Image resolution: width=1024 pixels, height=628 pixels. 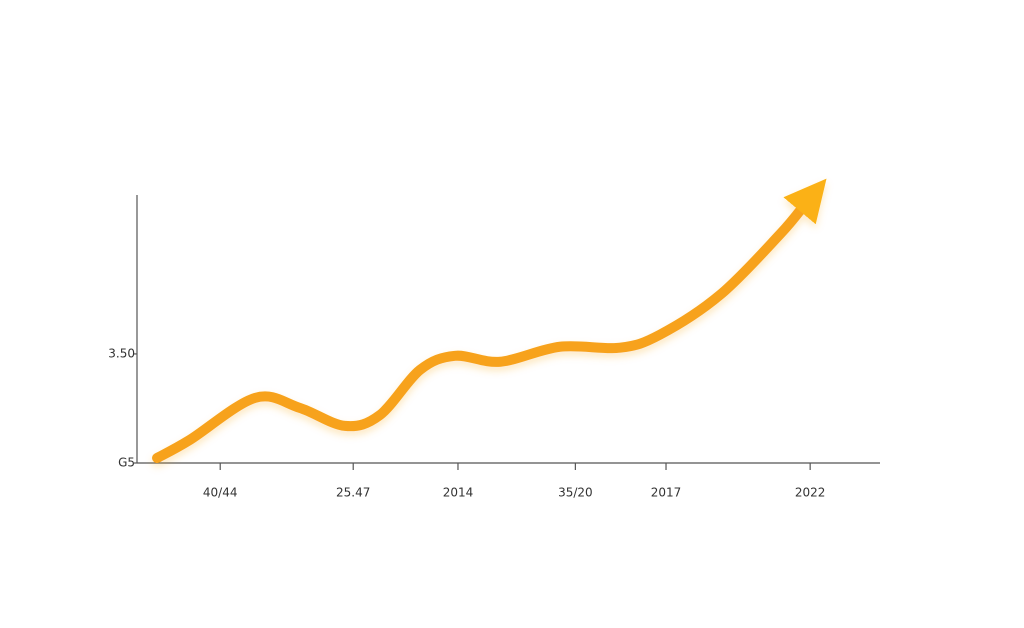 What do you see at coordinates (220, 493) in the screenshot?
I see `x-tick-label: 40/44` at bounding box center [220, 493].